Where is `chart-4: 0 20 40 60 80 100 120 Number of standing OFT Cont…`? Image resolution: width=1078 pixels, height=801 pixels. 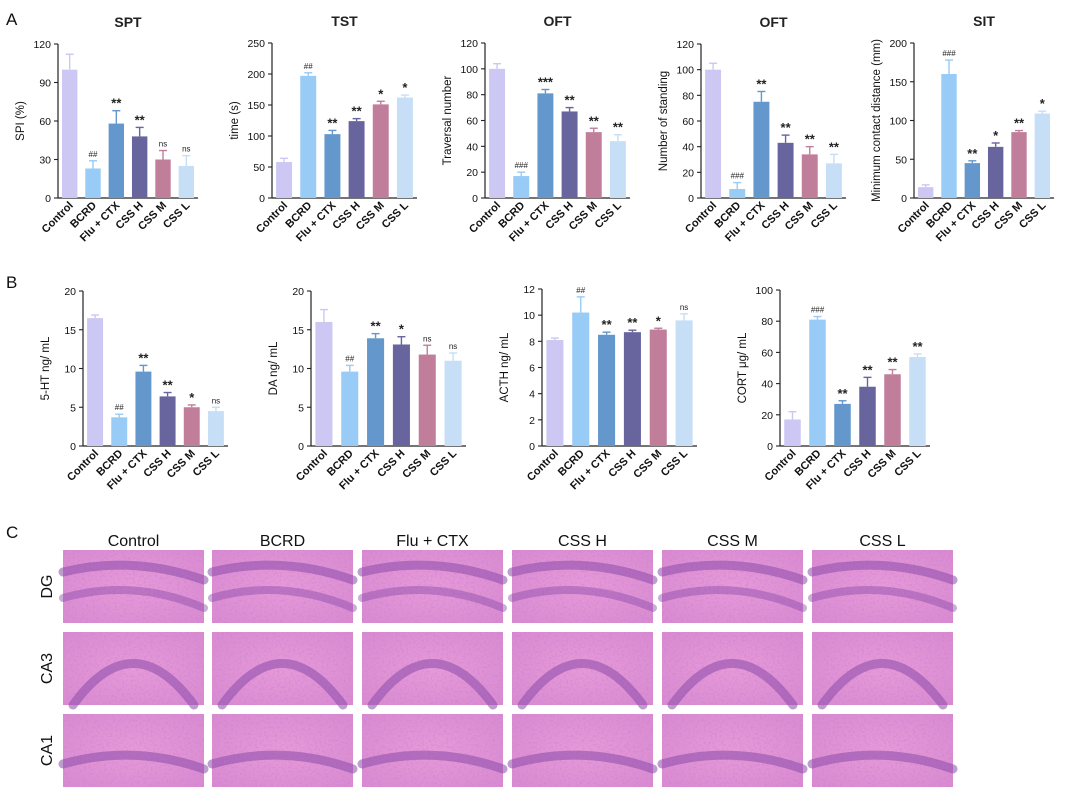
chart-4: 0 20 40 60 80 100 120 Number of standing OFT Cont… is located at coordinates (752, 129).